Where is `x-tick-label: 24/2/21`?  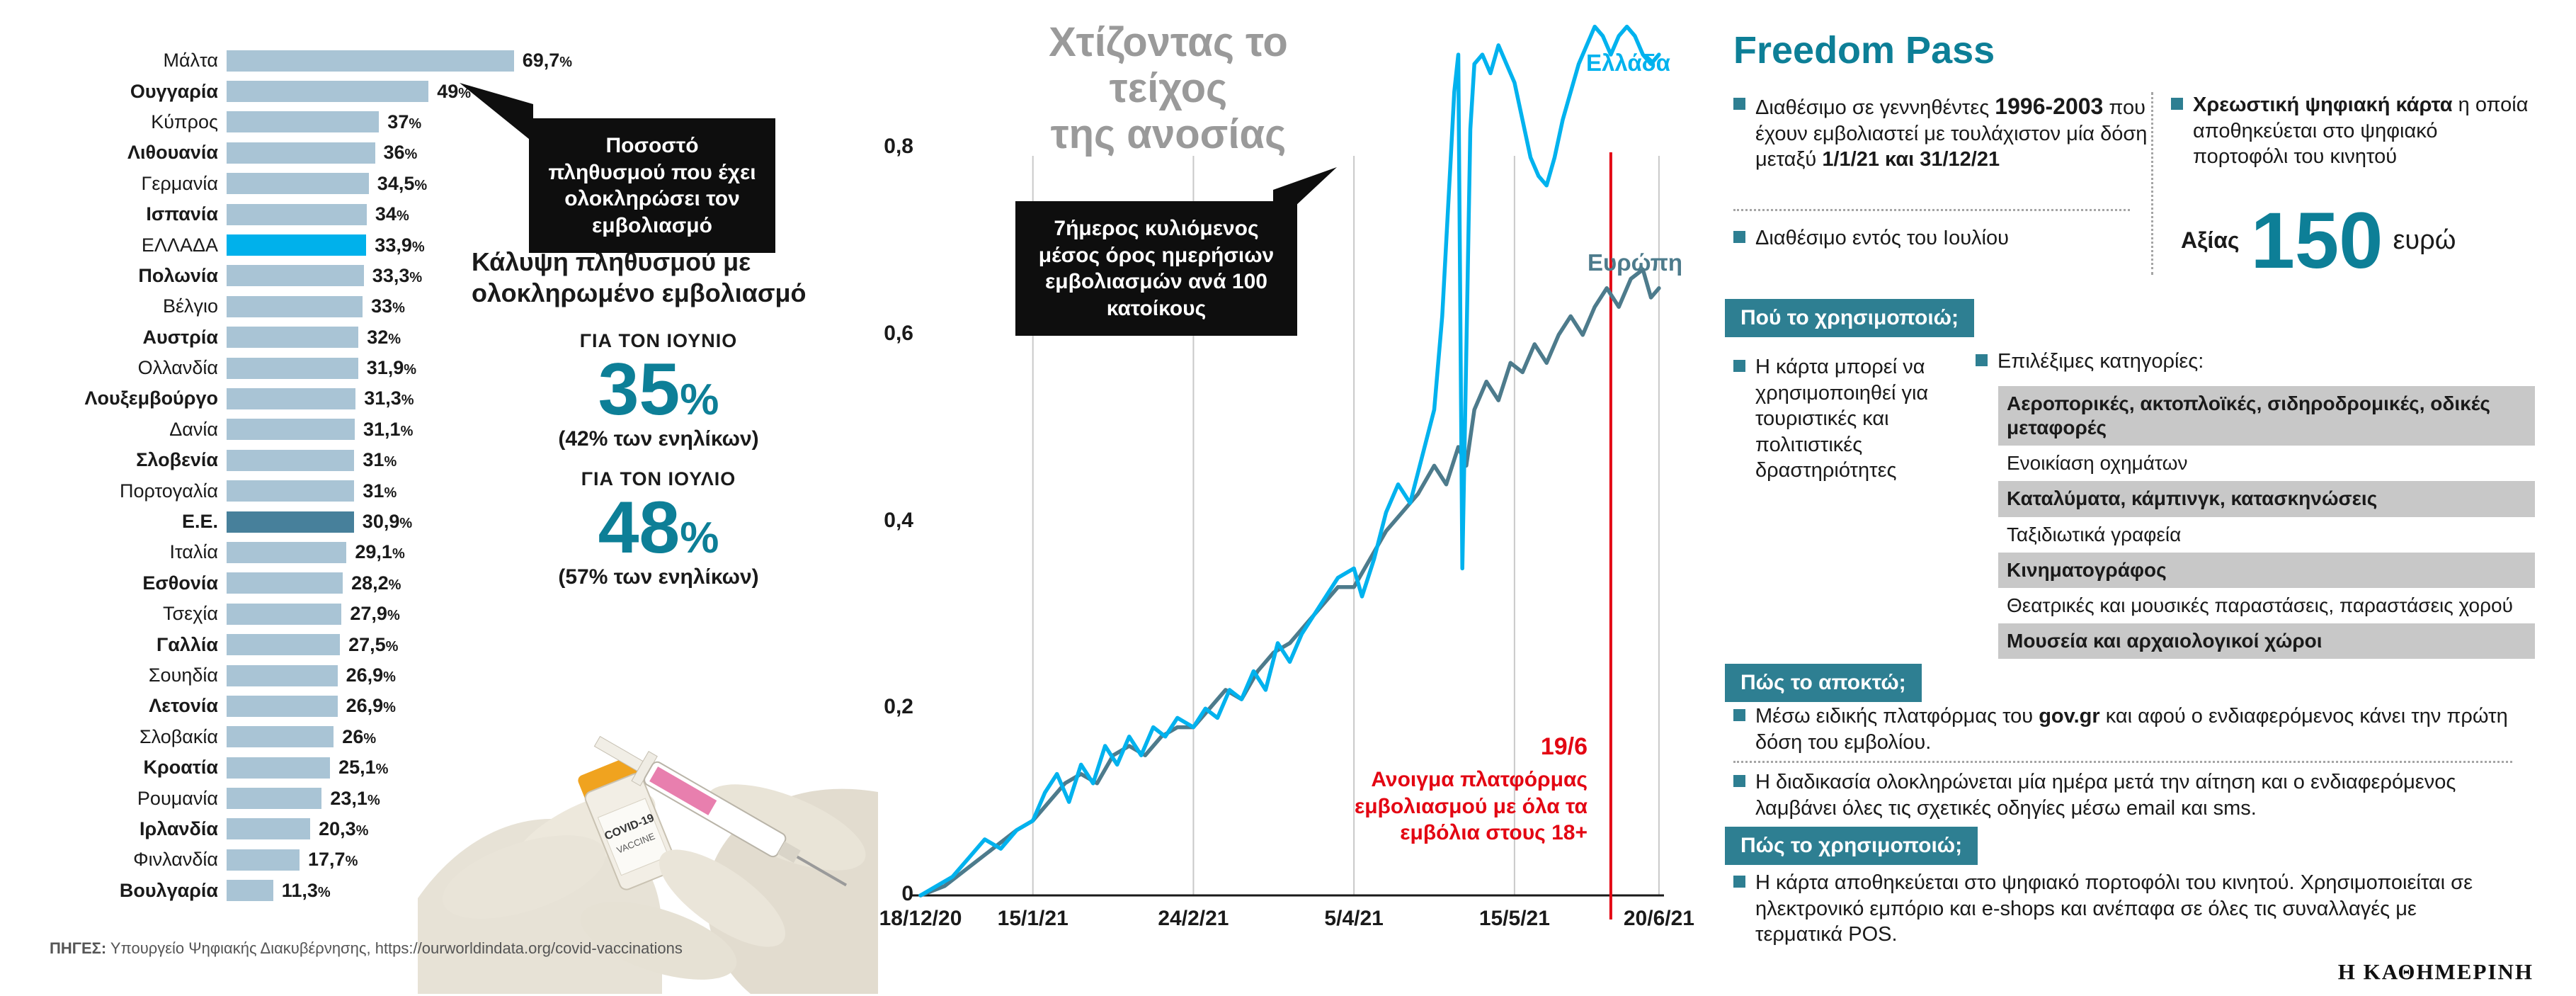 x-tick-label: 24/2/21 is located at coordinates (1193, 918).